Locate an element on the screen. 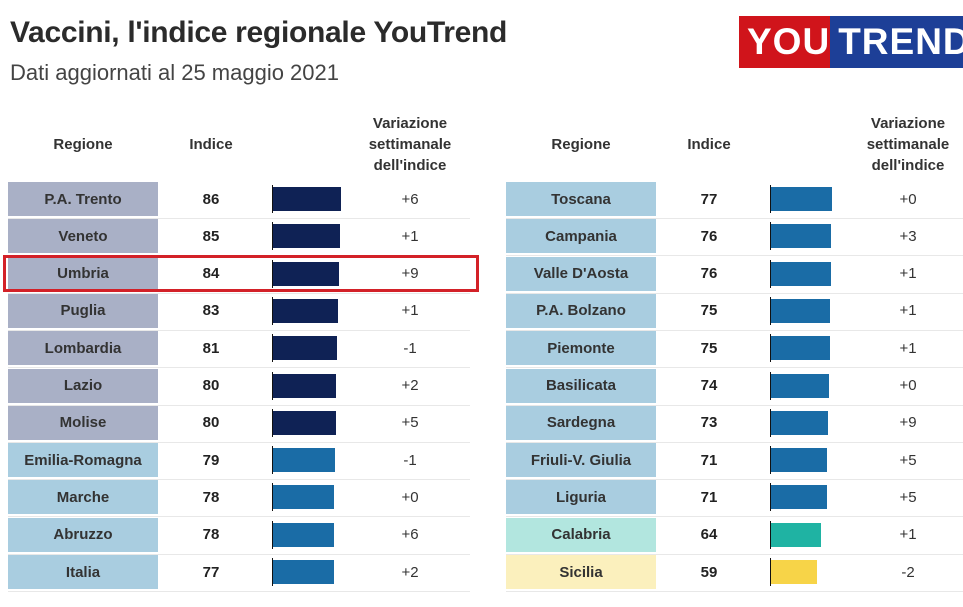  region-label: Umbria is located at coordinates (83, 273).